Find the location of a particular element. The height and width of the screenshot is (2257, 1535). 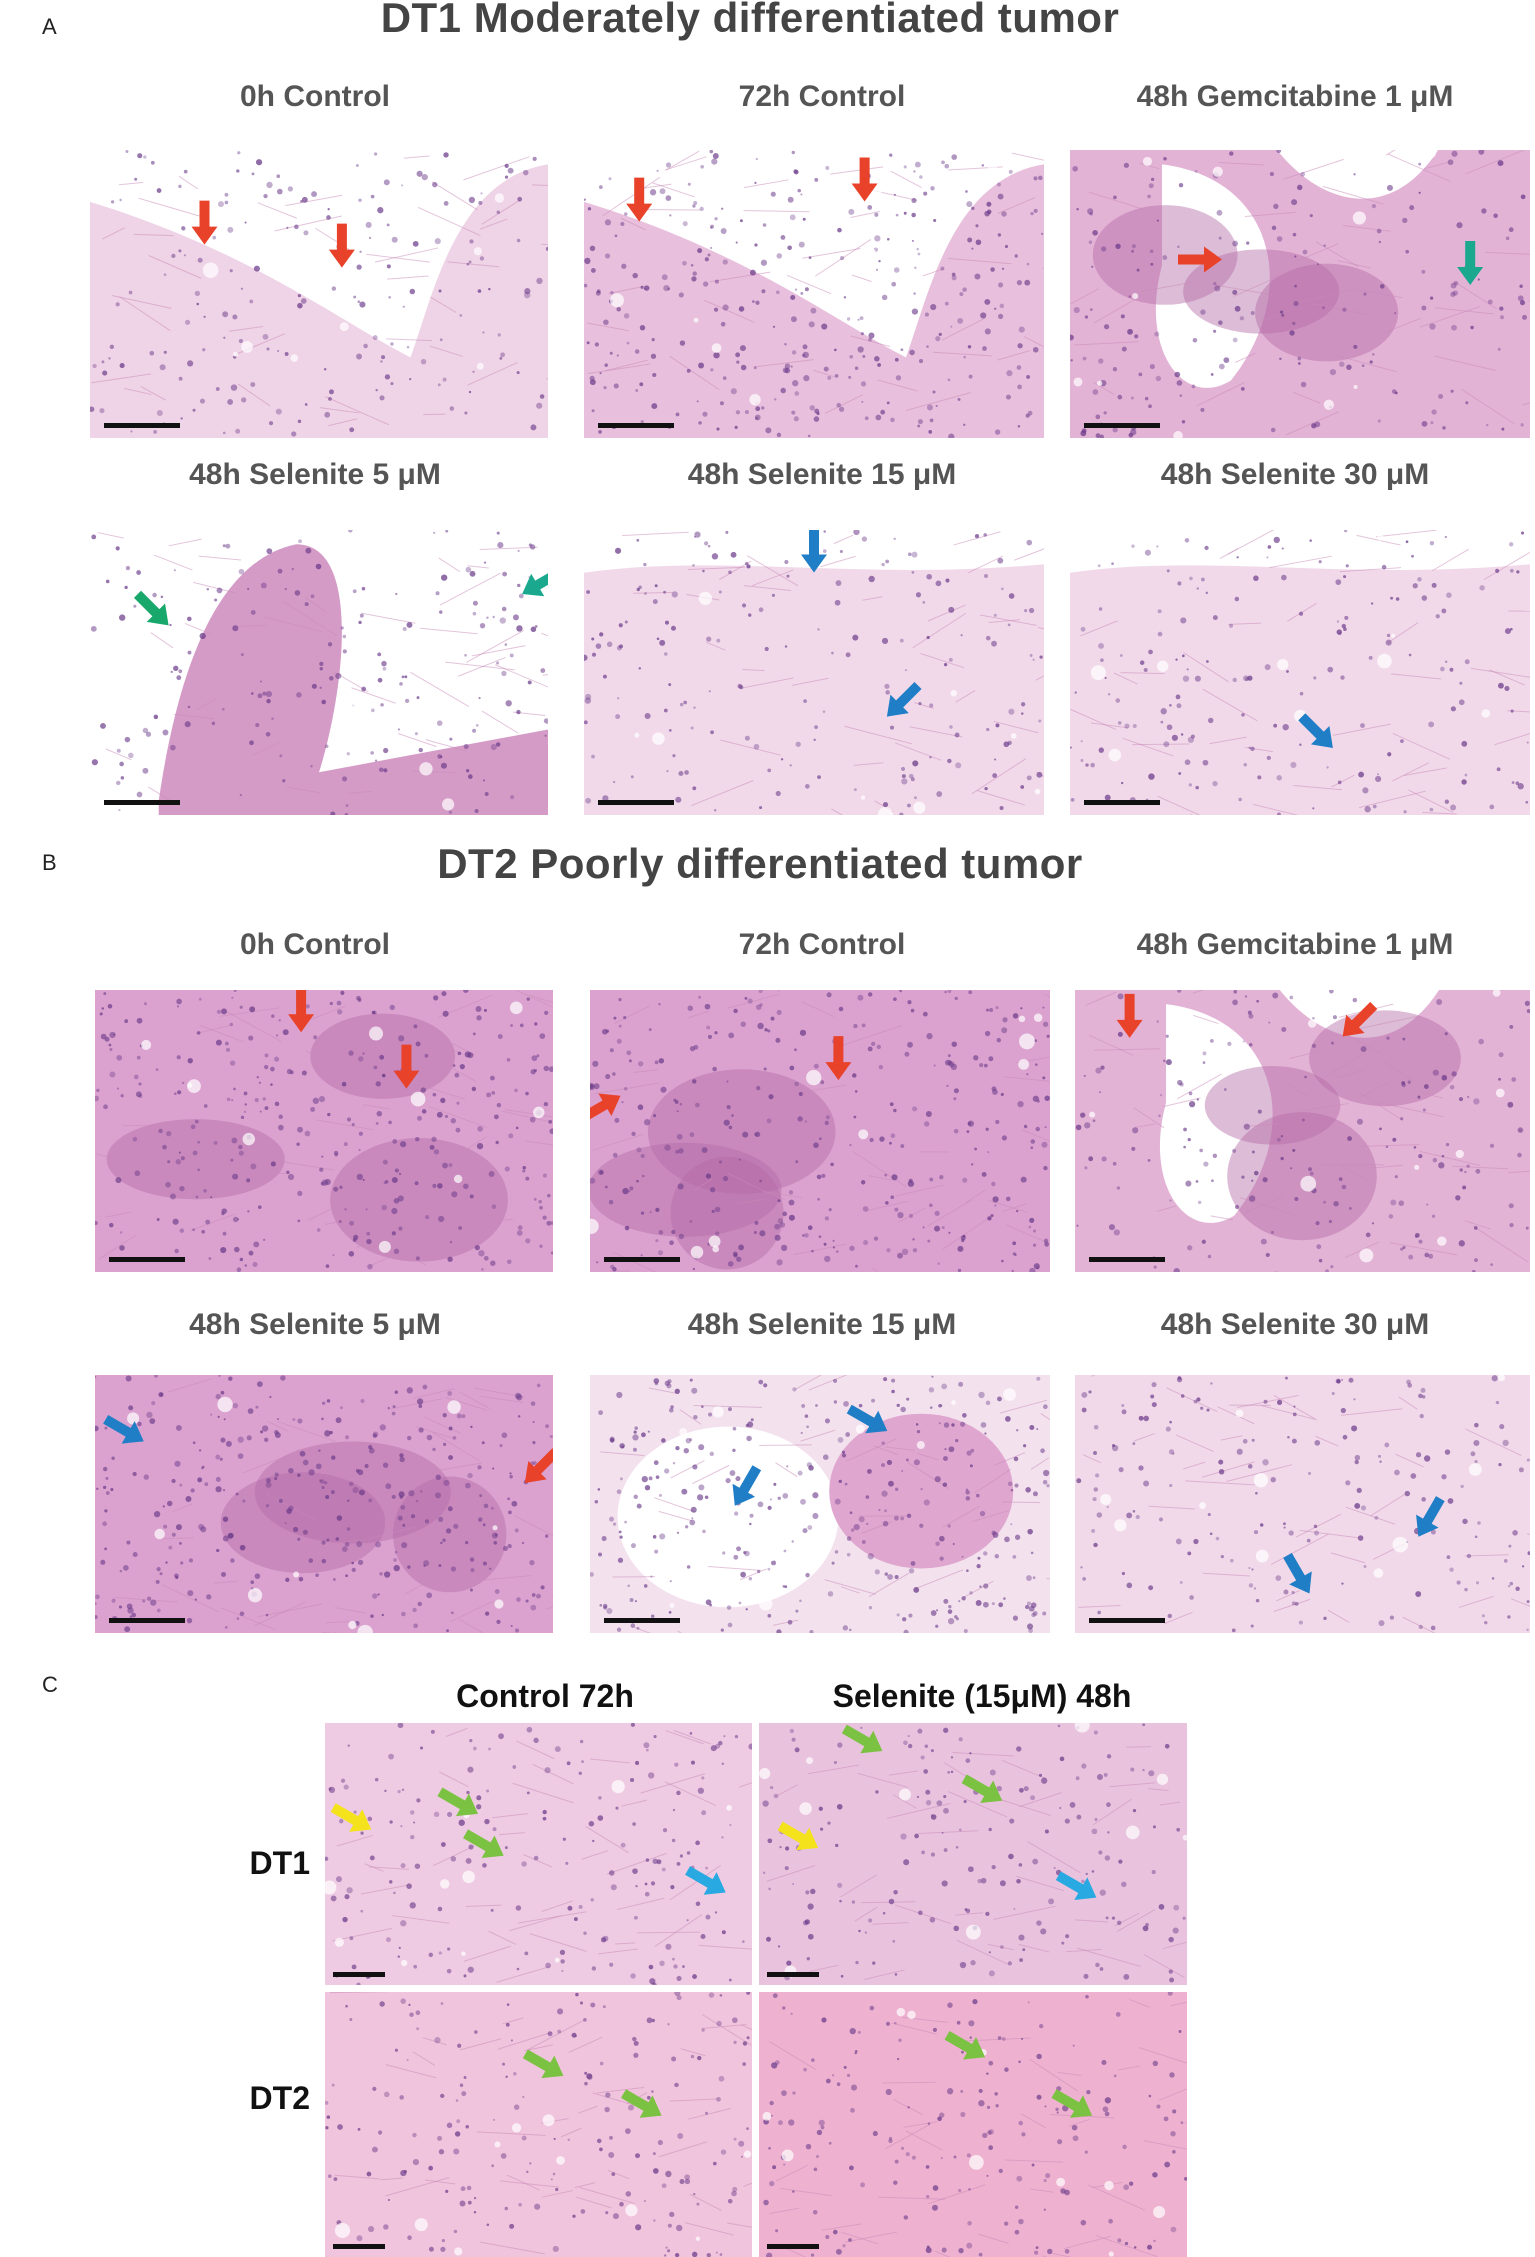

panel-a-label-selenite-15: 48h Selenite 15 μM is located at coordinates (822, 474).